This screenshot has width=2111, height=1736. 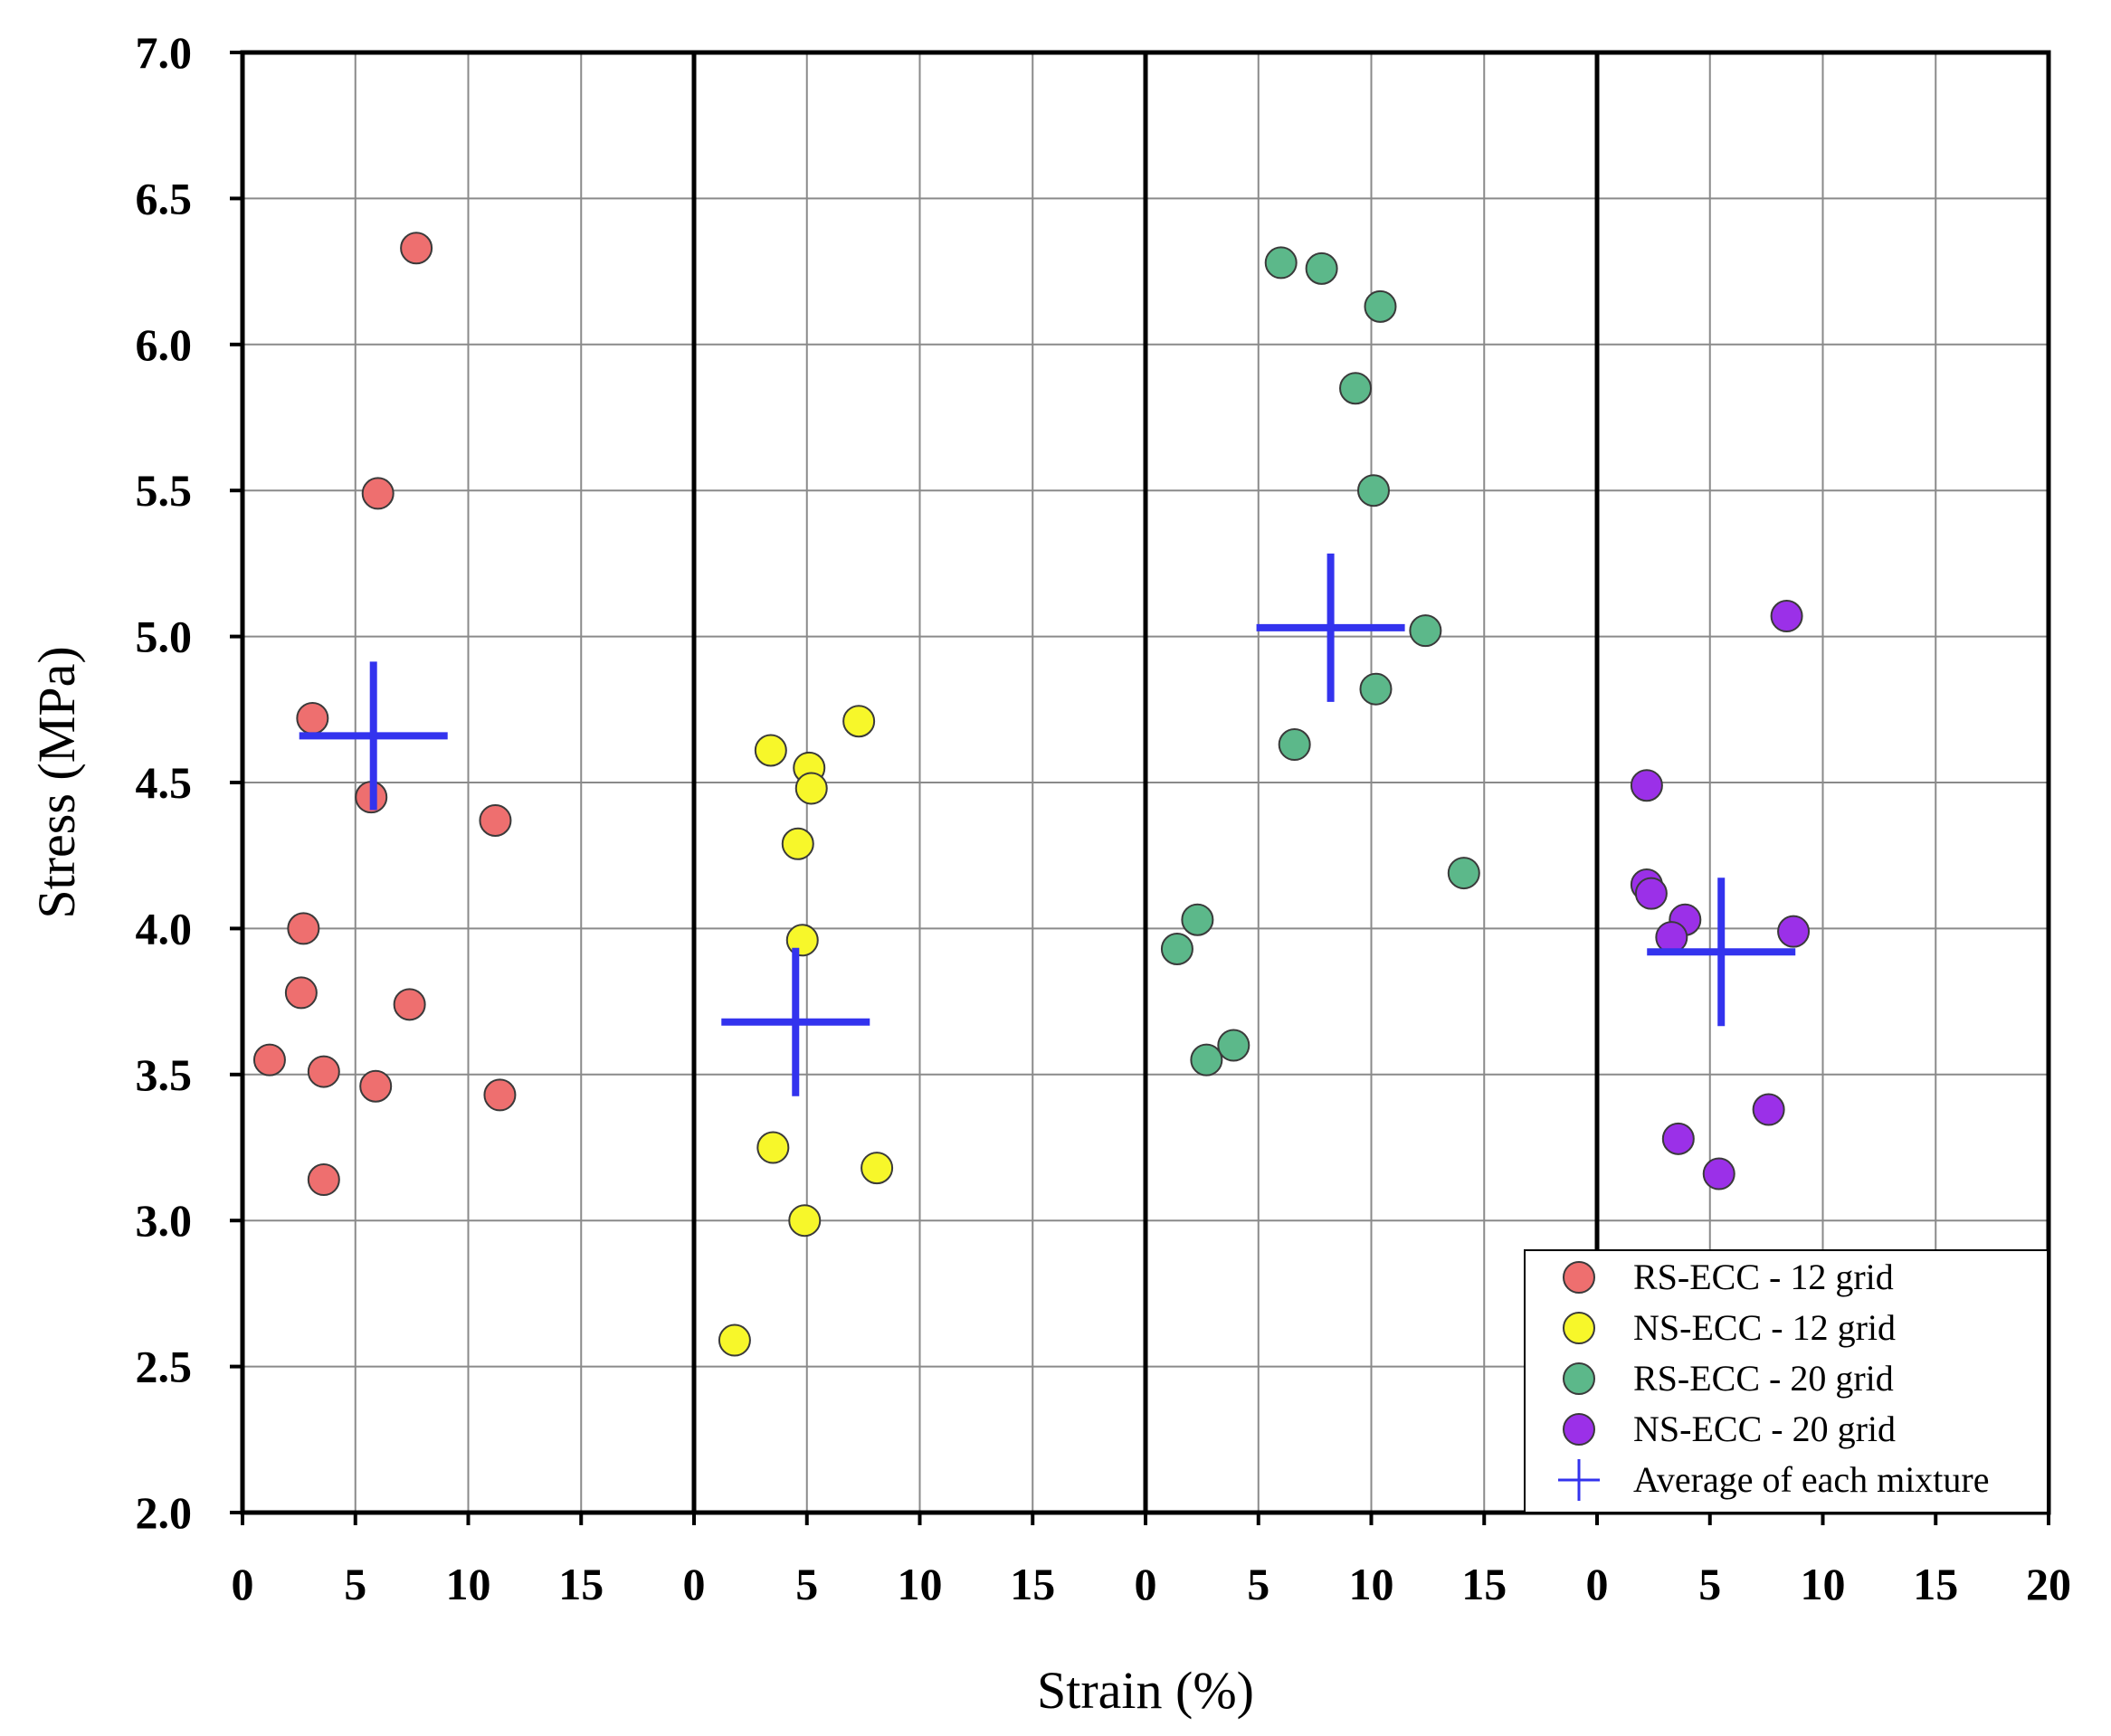 What do you see at coordinates (164, 637) in the screenshot?
I see `y-tick-label: 5.0` at bounding box center [164, 637].